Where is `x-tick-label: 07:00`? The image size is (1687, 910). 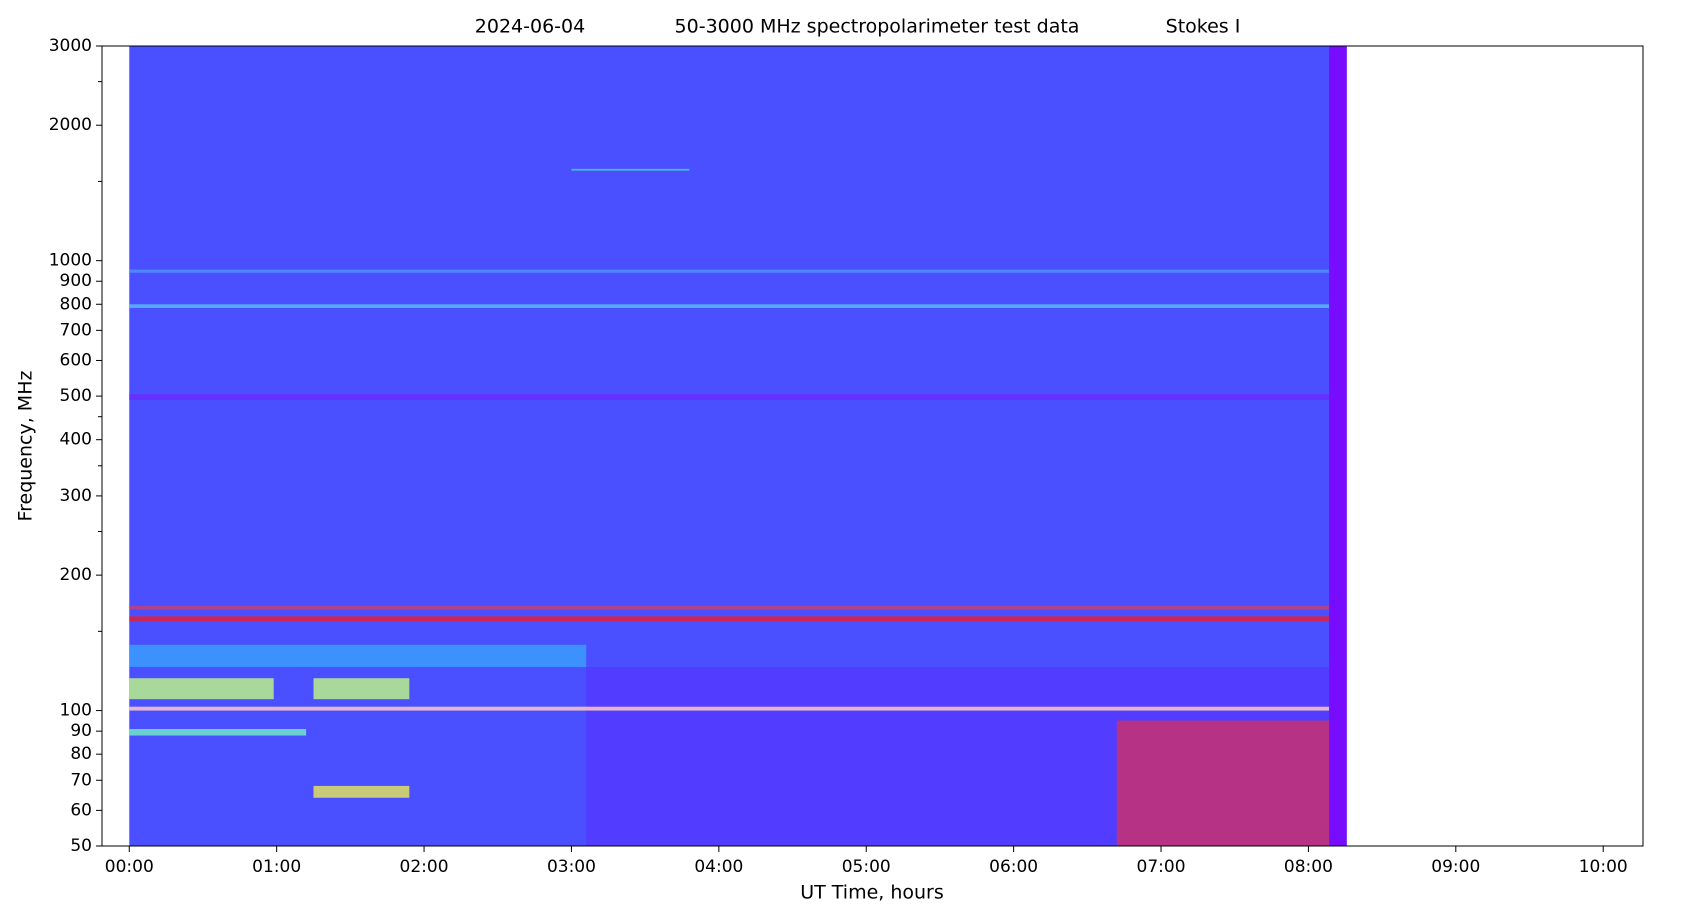
x-tick-label: 07:00 is located at coordinates (1161, 867).